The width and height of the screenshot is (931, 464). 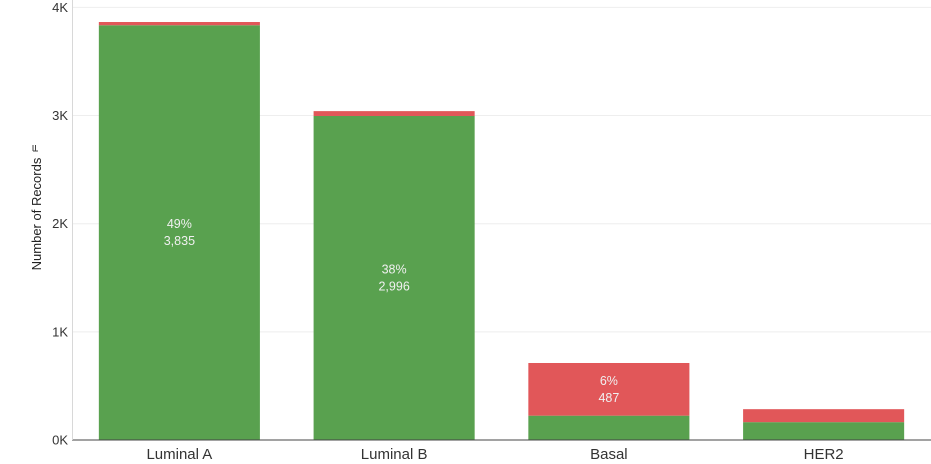 I want to click on y-tick-label: 0K, so click(x=60, y=440).